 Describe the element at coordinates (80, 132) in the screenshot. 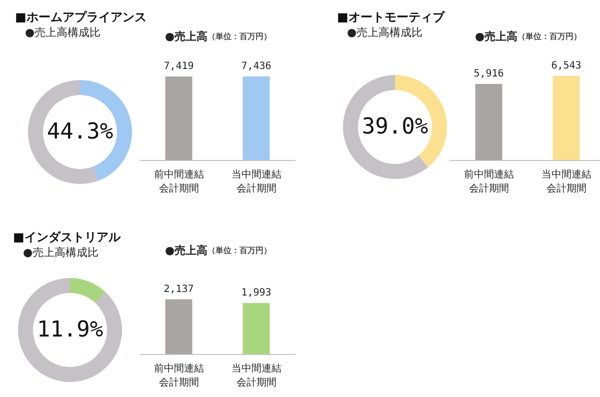

I see `text: 44.3%` at that location.